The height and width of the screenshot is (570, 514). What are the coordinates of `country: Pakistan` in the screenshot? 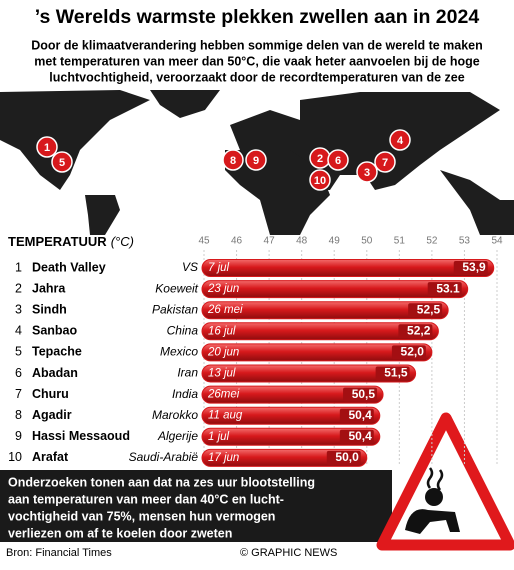 It's located at (175, 309).